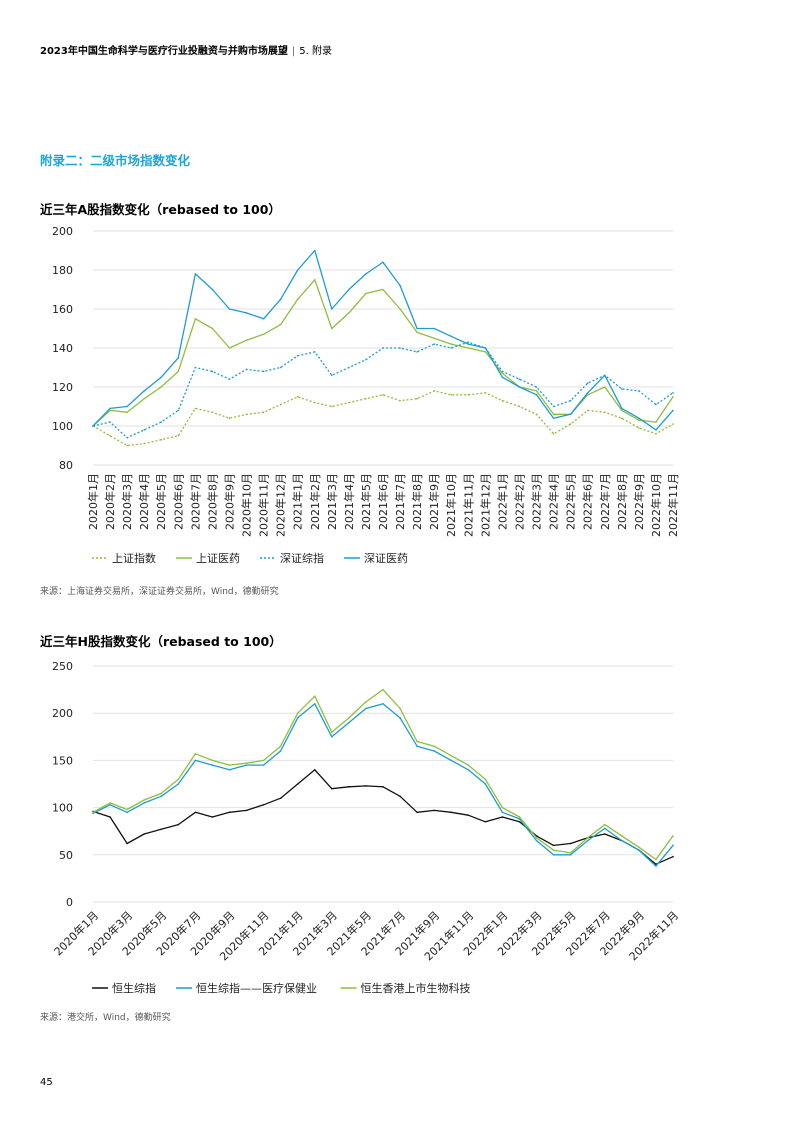  I want to click on x-tick-label: 2020年5月, so click(161, 501).